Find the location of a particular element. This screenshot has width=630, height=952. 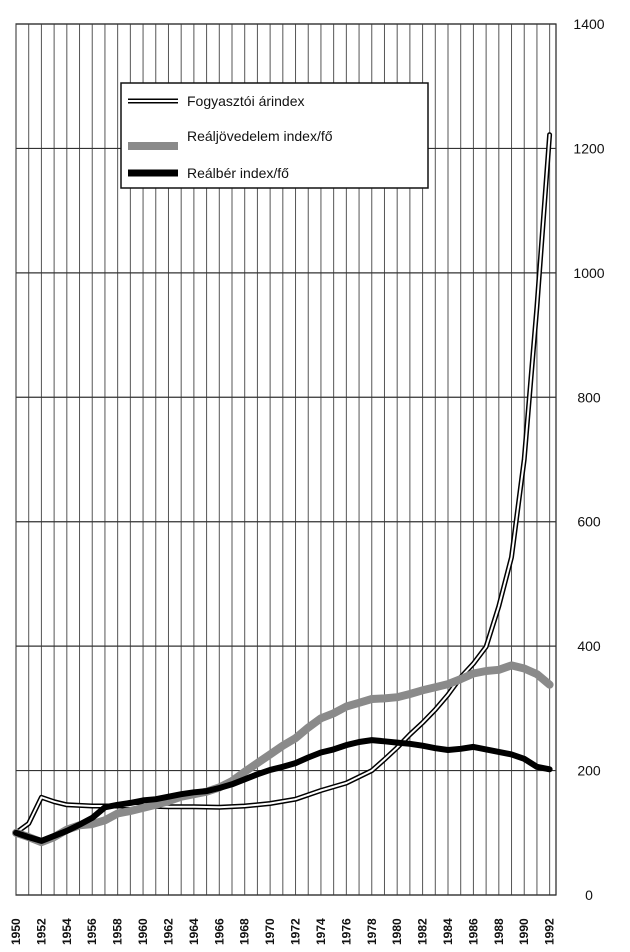

x-tick-label: 1954 is located at coordinates (67, 931).